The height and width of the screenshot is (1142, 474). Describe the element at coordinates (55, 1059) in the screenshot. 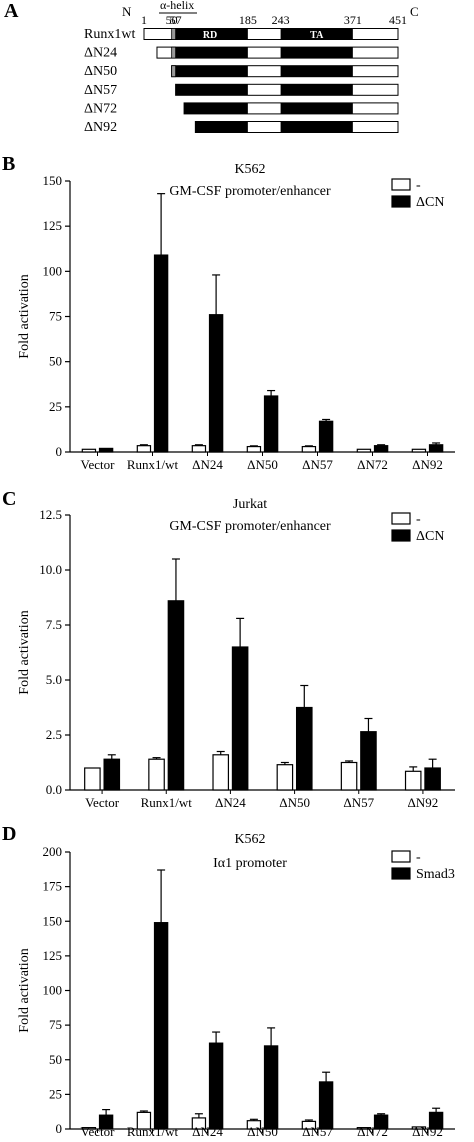

I see `y-tick-label: 50` at that location.